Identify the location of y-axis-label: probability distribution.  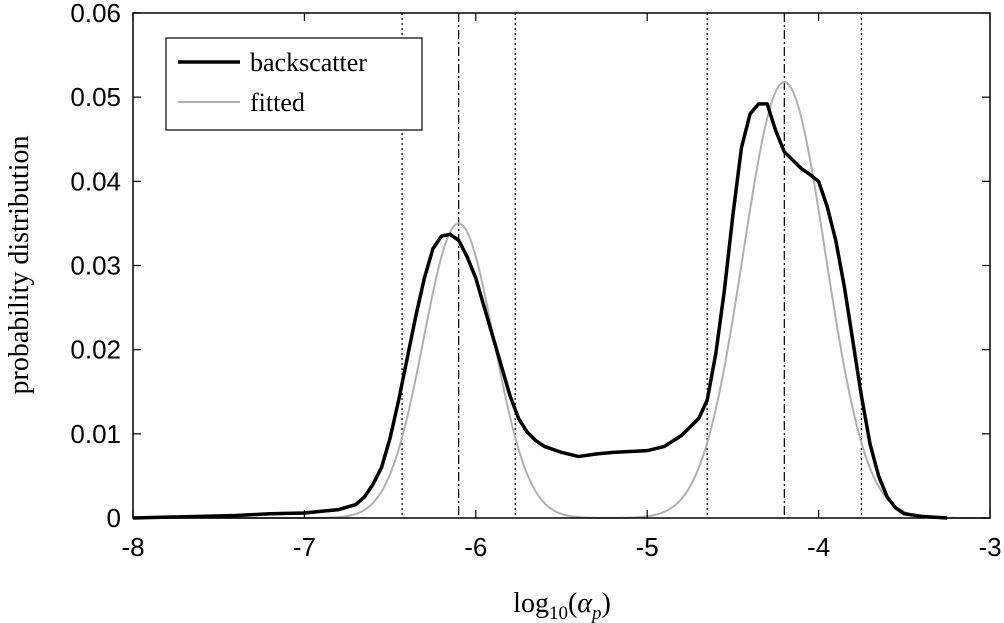
(19, 265).